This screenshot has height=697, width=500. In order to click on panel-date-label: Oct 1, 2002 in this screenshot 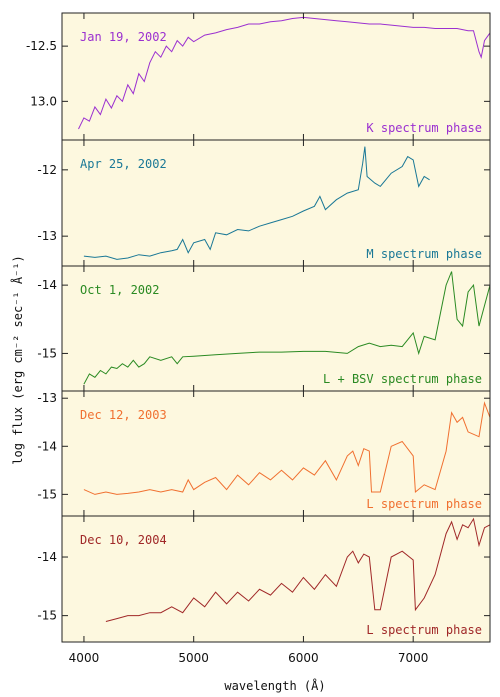, I will do `click(119, 290)`.